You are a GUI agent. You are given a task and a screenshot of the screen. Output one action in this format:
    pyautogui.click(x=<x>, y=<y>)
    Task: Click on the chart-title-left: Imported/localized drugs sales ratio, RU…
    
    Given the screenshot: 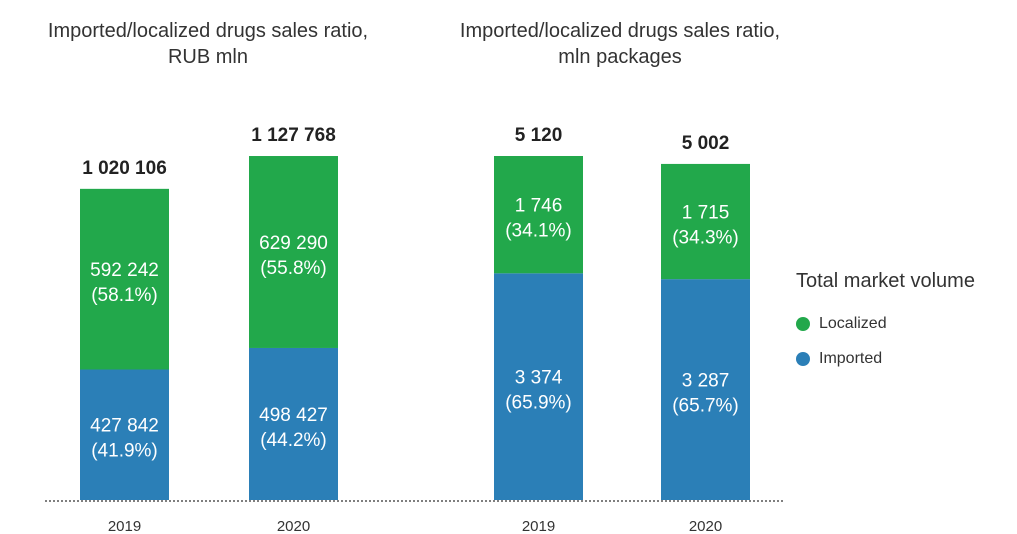 What is the action you would take?
    pyautogui.click(x=208, y=44)
    